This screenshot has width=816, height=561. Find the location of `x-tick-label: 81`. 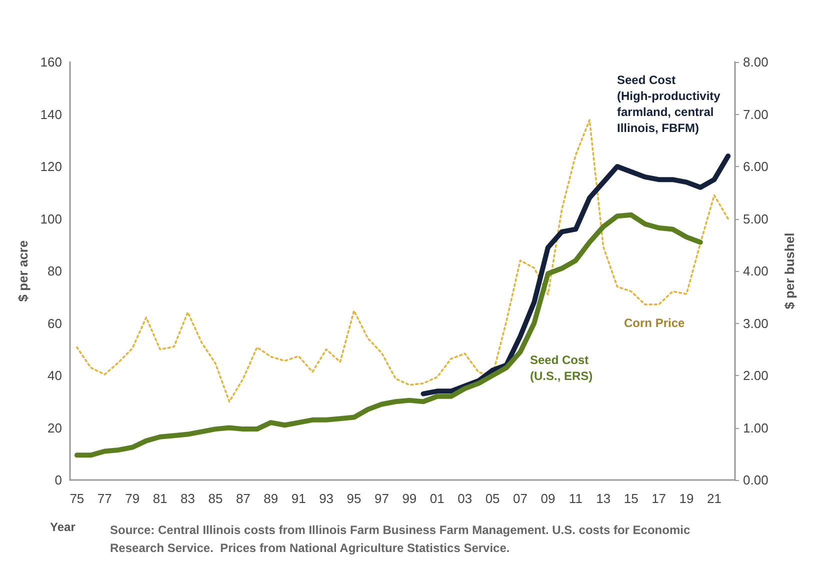

x-tick-label: 81 is located at coordinates (160, 498).